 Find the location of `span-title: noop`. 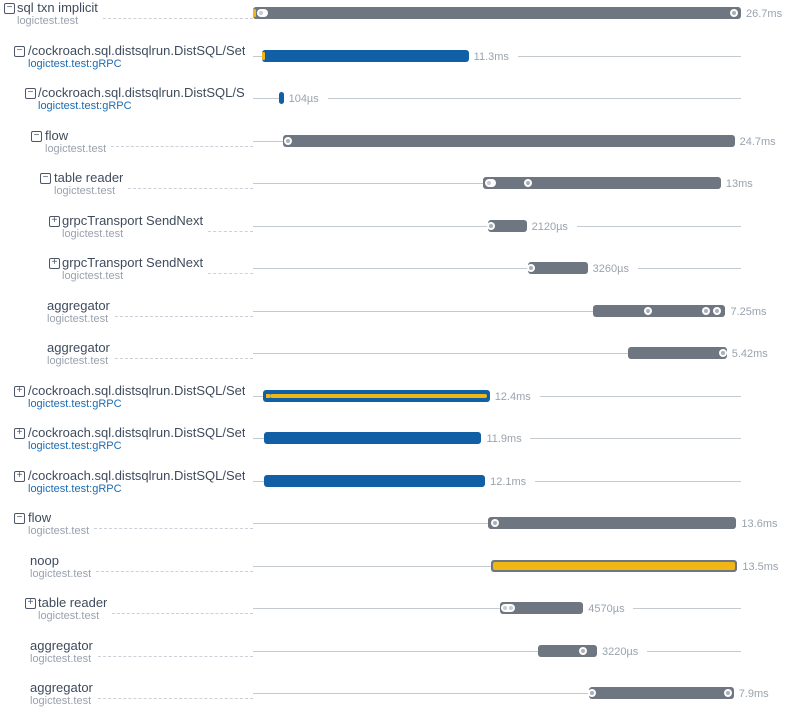

span-title: noop is located at coordinates (44, 560).